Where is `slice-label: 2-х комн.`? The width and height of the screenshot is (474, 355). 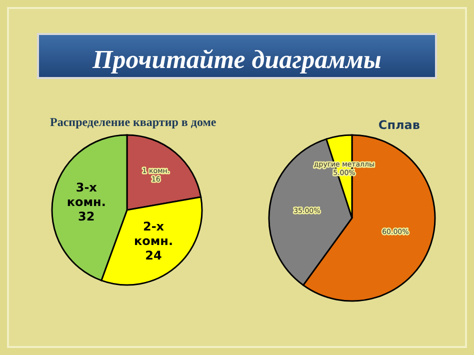
slice-label: 2-х комн. is located at coordinates (154, 233).